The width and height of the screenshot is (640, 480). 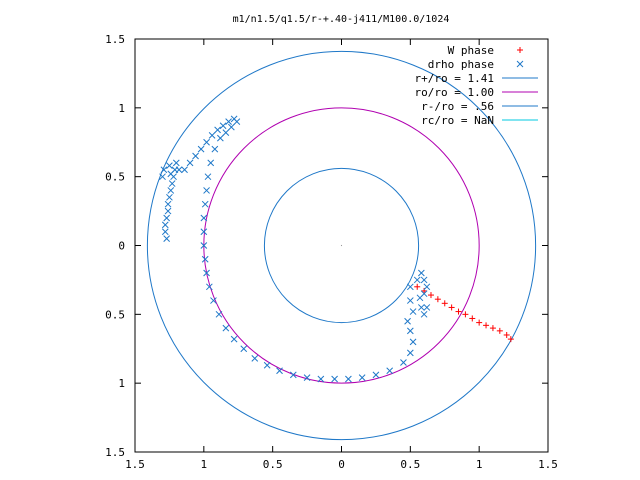 I want to click on x-tick-label: 0, so click(x=341, y=464).